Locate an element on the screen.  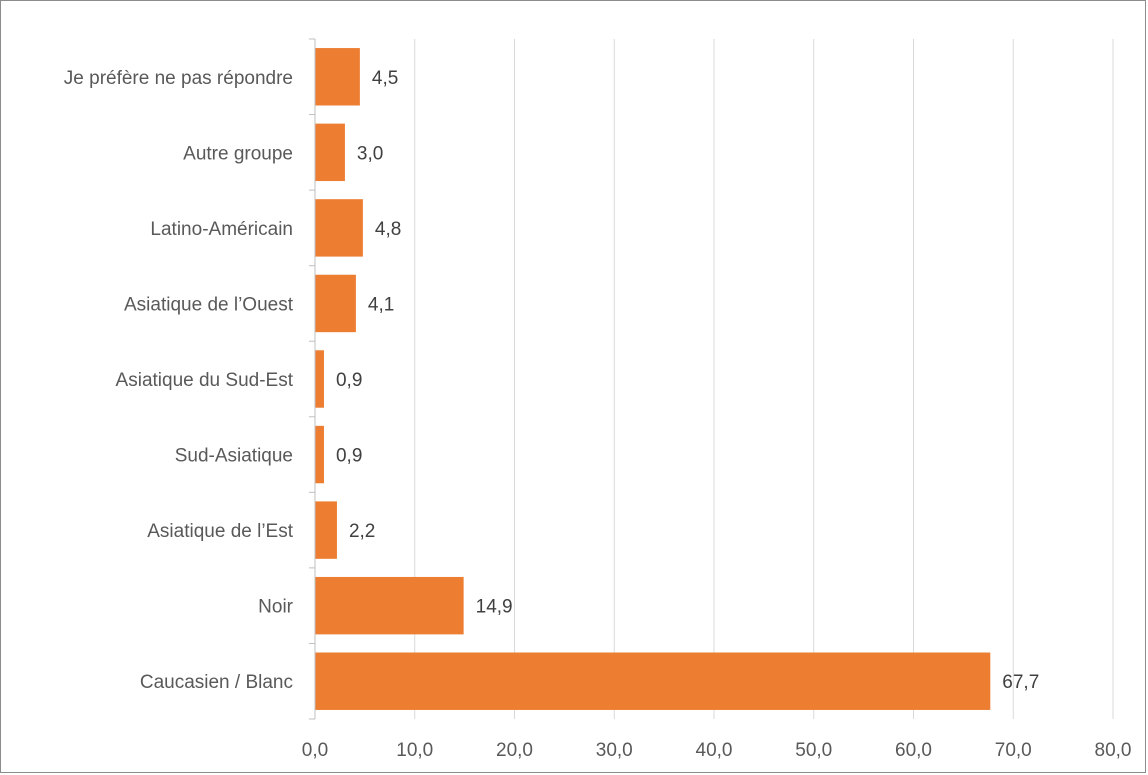
x-tick-label: 70,0 is located at coordinates (1013, 750).